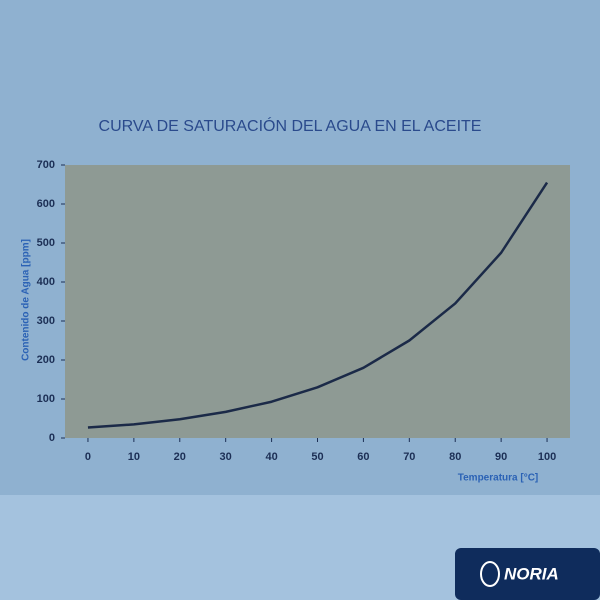 The height and width of the screenshot is (600, 600). What do you see at coordinates (490, 574) in the screenshot?
I see `logo-icon` at bounding box center [490, 574].